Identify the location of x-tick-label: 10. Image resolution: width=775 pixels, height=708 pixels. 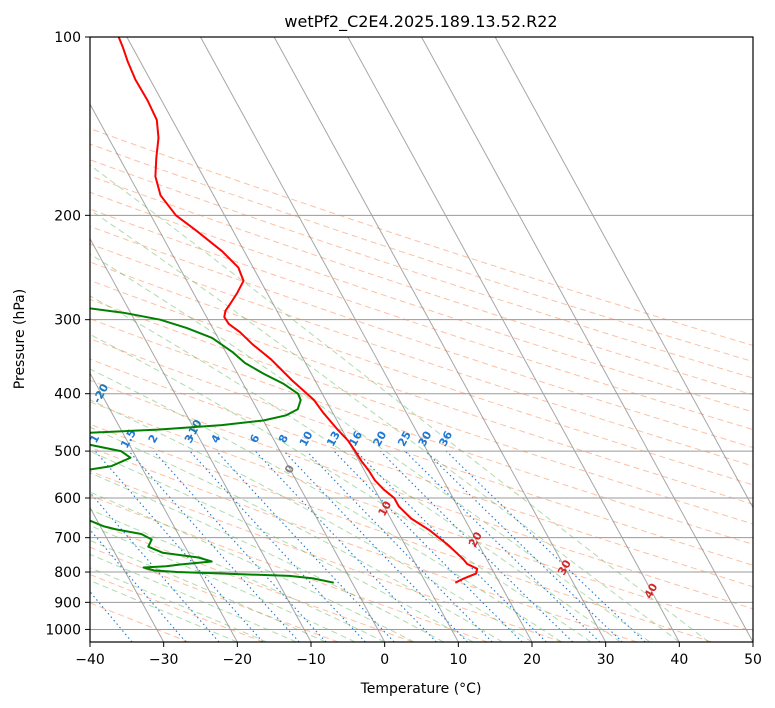
(458, 660).